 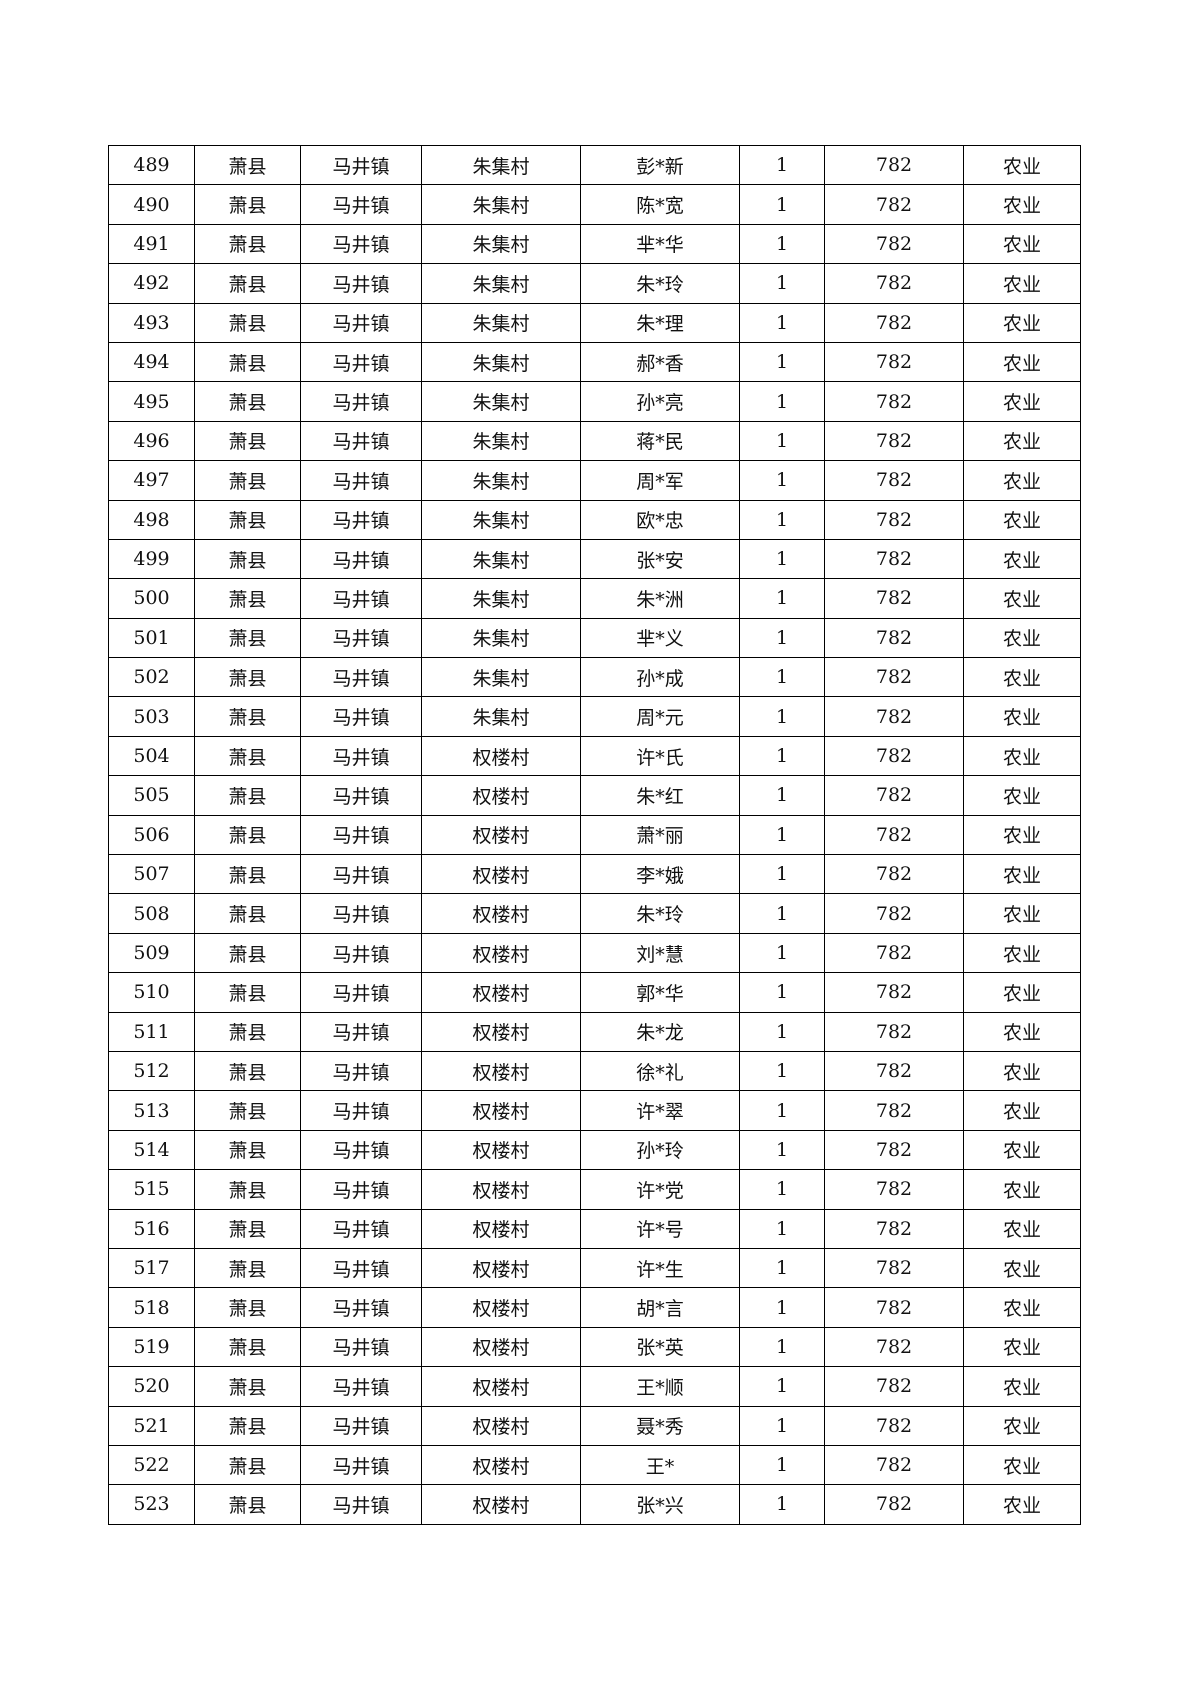 What do you see at coordinates (594, 1150) in the screenshot?
I see `table-row: 514 萧县 马井镇 权楼村 孙*玲 1 782 农业` at bounding box center [594, 1150].